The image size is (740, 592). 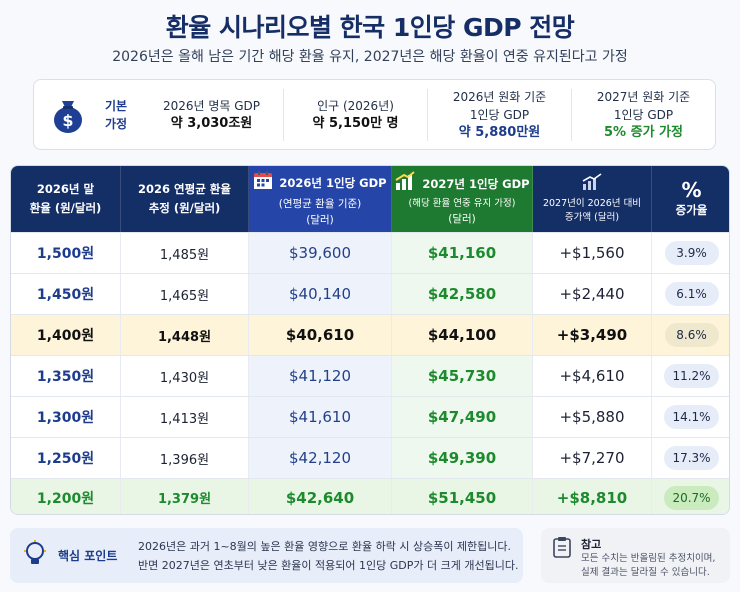 What do you see at coordinates (562, 549) in the screenshot?
I see `clipboard-icon` at bounding box center [562, 549].